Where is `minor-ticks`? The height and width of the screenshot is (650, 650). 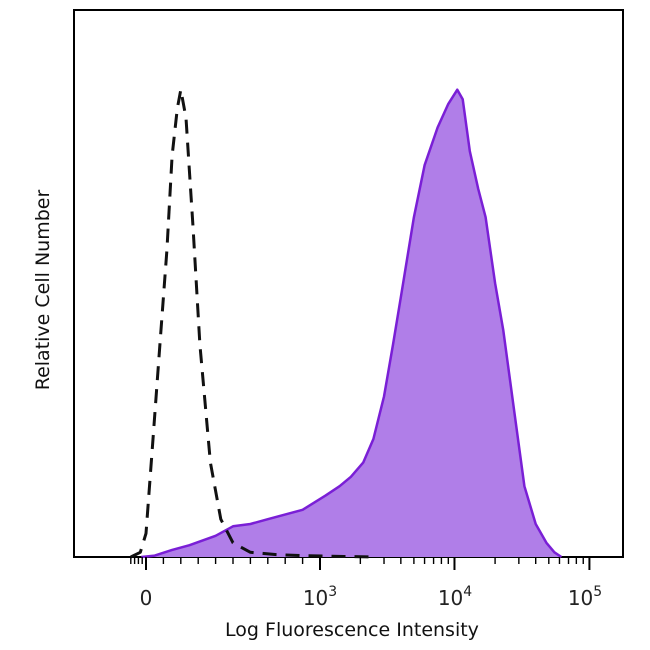
minor-ticks is located at coordinates (357, 560).